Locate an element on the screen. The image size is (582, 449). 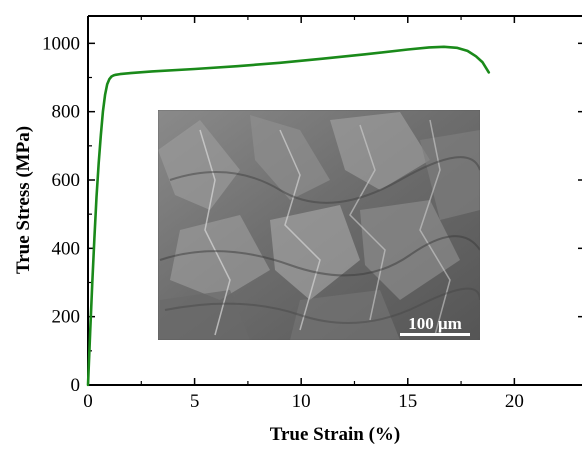
scale-bar-label: 100 μm is located at coordinates (435, 323).